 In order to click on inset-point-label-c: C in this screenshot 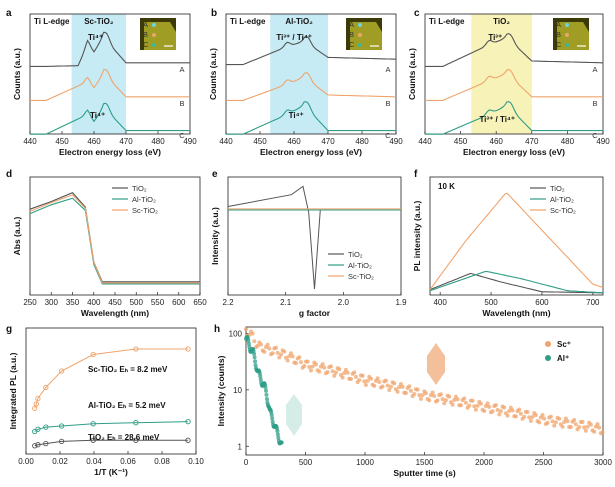, I will do `click(559, 44)`.